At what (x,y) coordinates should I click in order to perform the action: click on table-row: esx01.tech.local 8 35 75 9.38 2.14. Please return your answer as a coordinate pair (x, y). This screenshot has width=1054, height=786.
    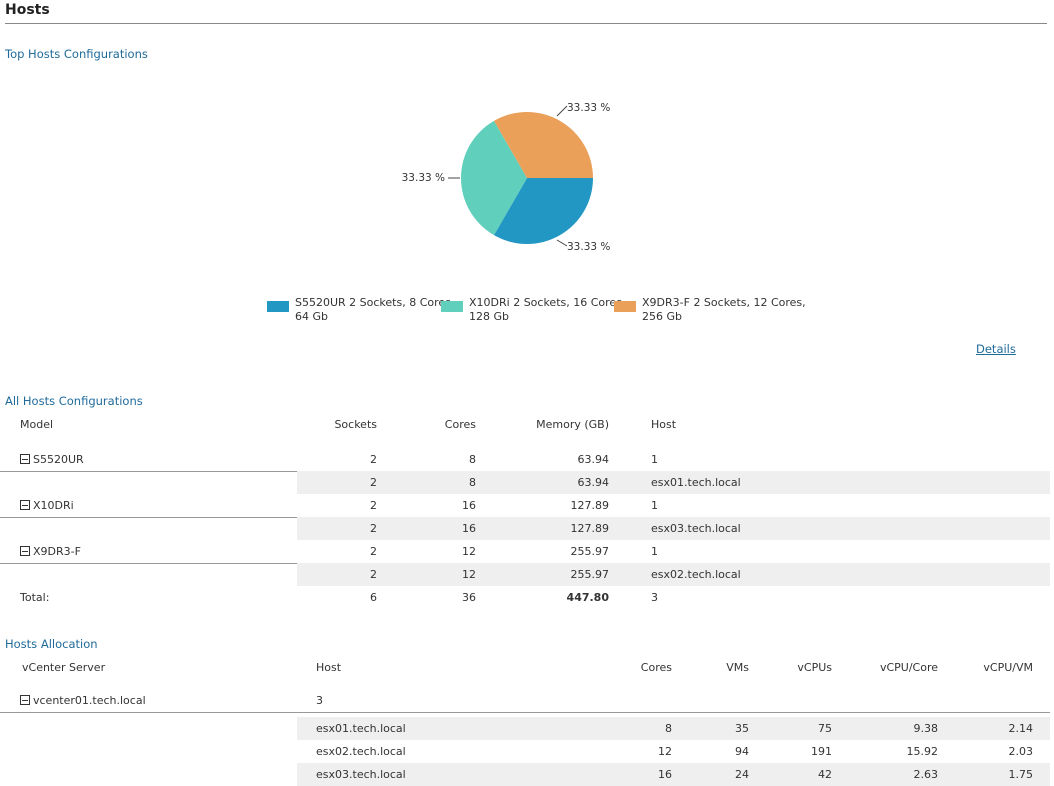
    Looking at the image, I should click on (525, 728).